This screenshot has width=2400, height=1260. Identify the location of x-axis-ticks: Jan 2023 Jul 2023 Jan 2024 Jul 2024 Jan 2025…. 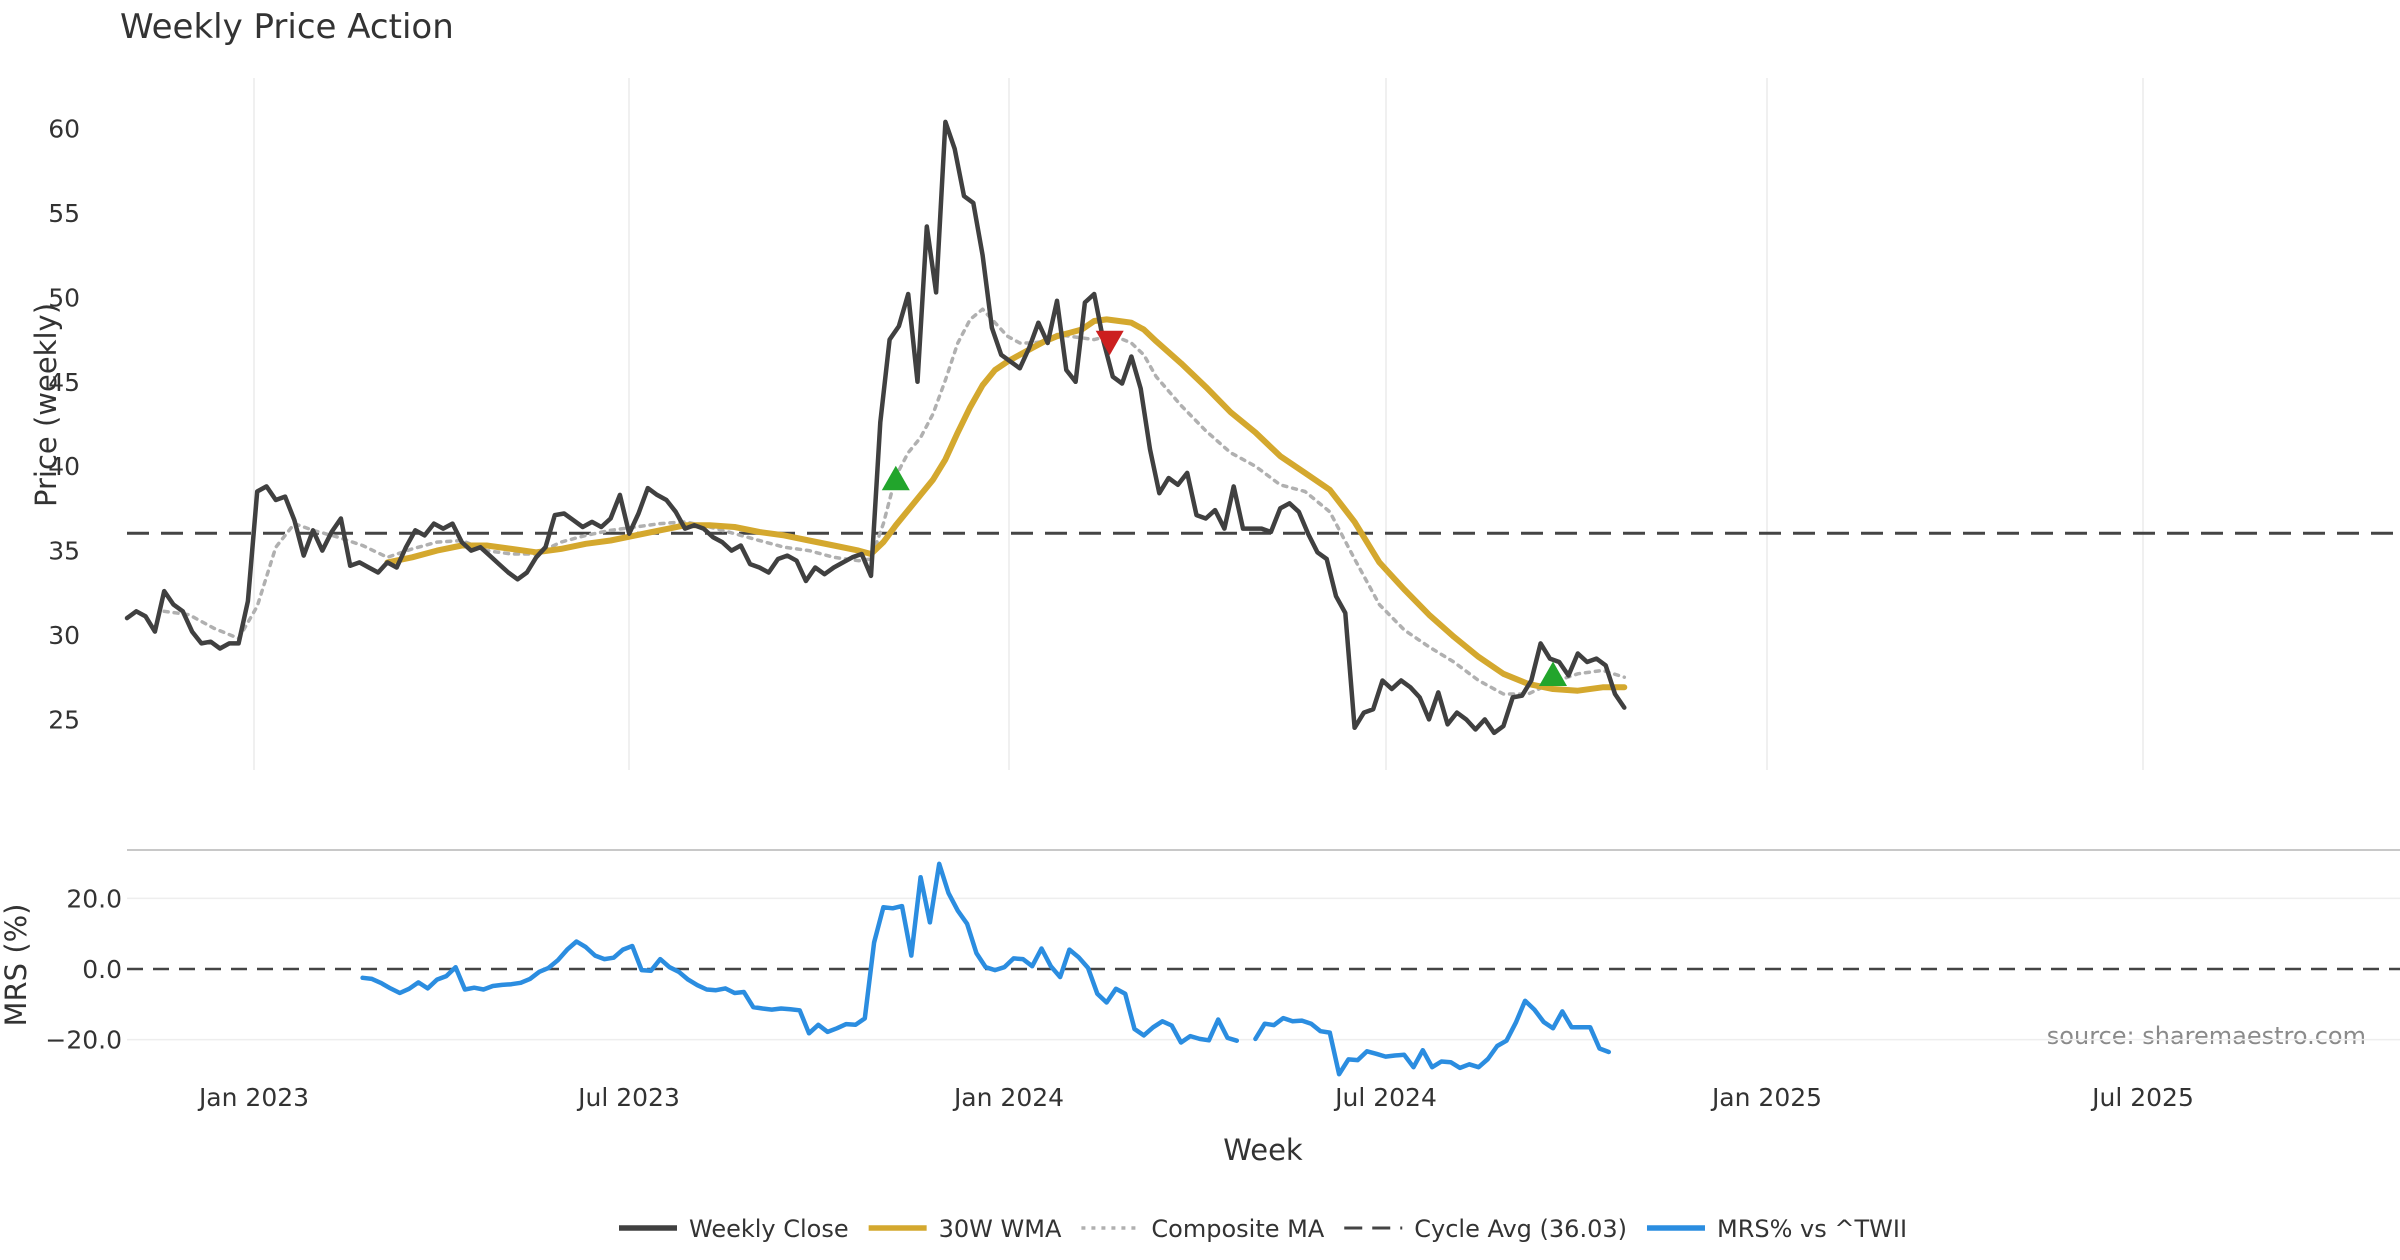
(1195, 1097).